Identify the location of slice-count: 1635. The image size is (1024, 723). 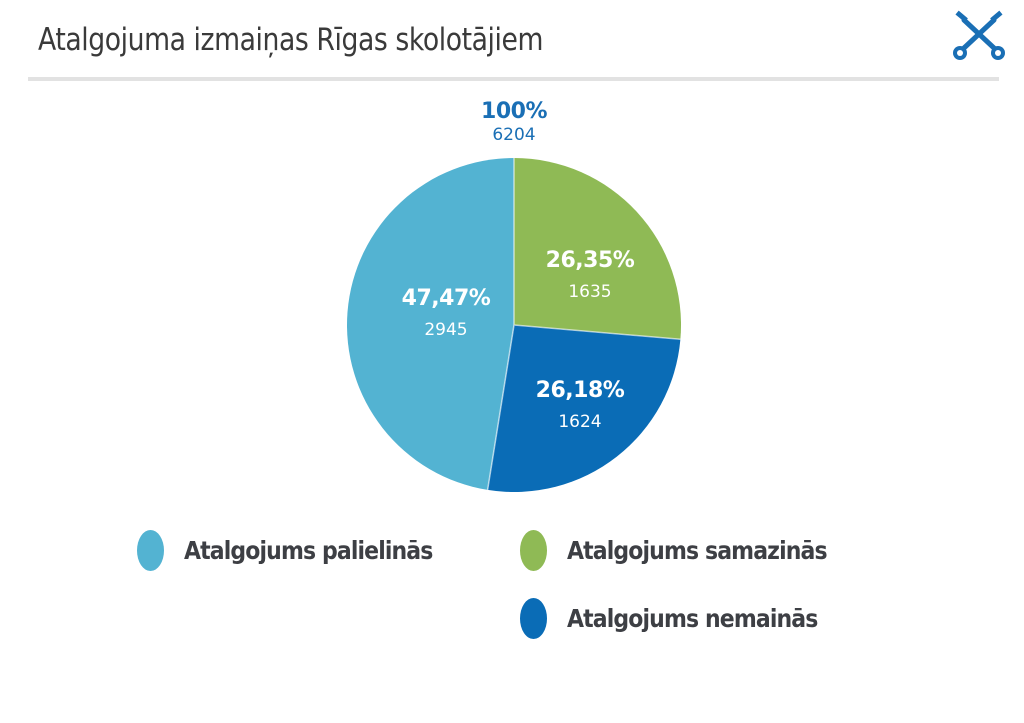
(590, 292).